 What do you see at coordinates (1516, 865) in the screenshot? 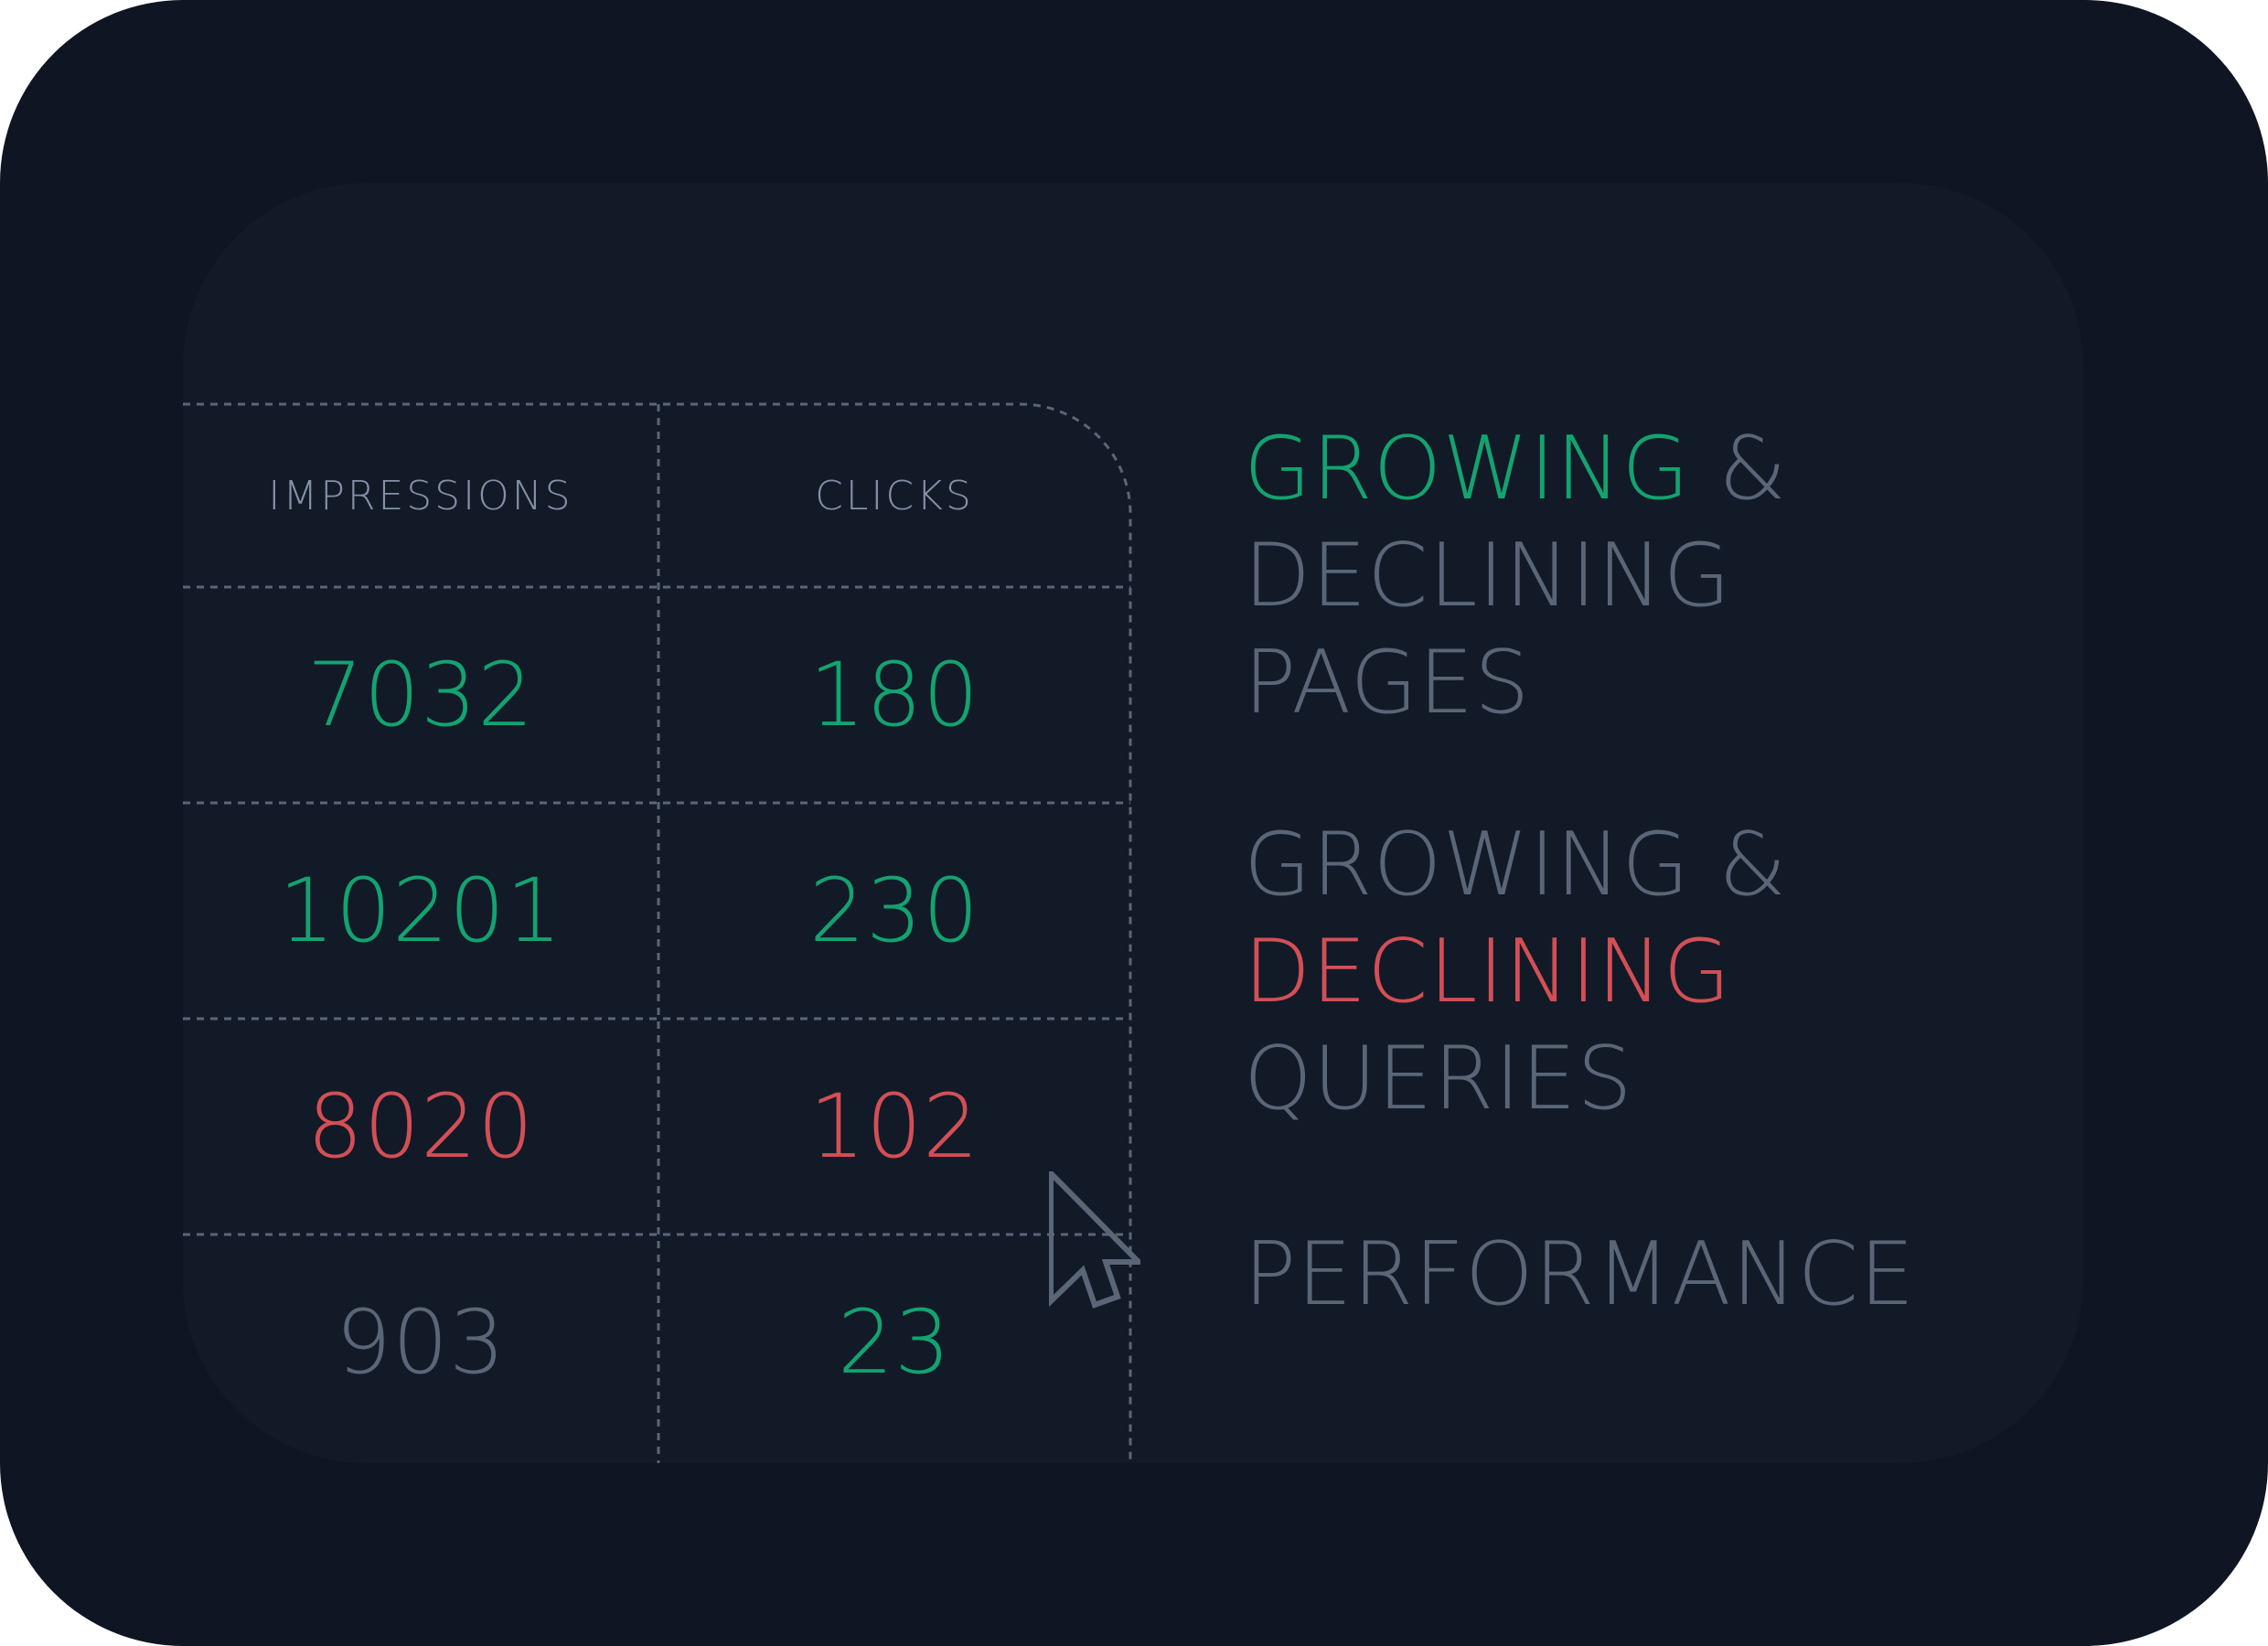
I see `growing-label: GROWING &` at bounding box center [1516, 865].